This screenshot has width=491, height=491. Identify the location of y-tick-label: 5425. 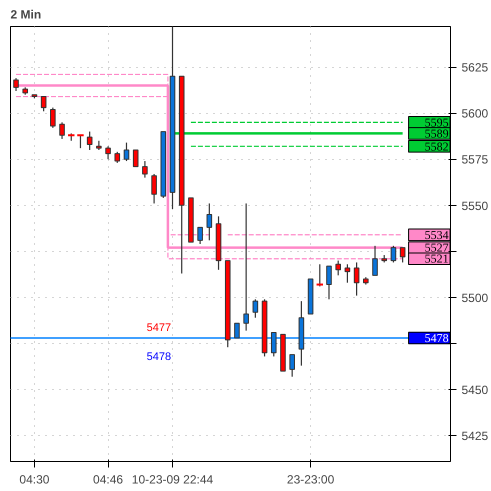
(475, 436).